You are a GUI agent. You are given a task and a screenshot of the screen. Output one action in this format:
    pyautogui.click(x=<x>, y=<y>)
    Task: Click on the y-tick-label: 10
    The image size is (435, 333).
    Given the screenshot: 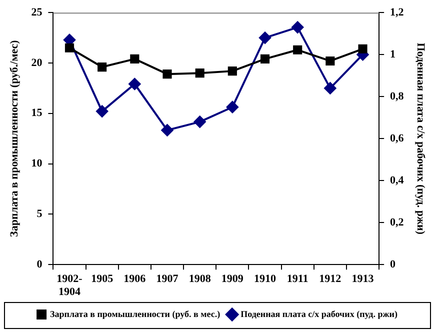 What is the action you would take?
    pyautogui.click(x=37, y=164)
    